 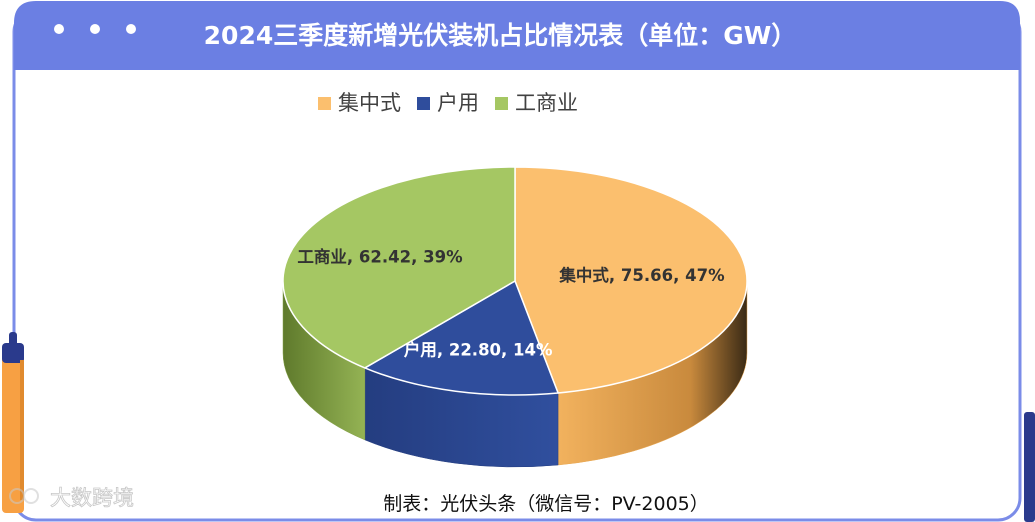 I want to click on watermark: 大数跨境, so click(x=71, y=498).